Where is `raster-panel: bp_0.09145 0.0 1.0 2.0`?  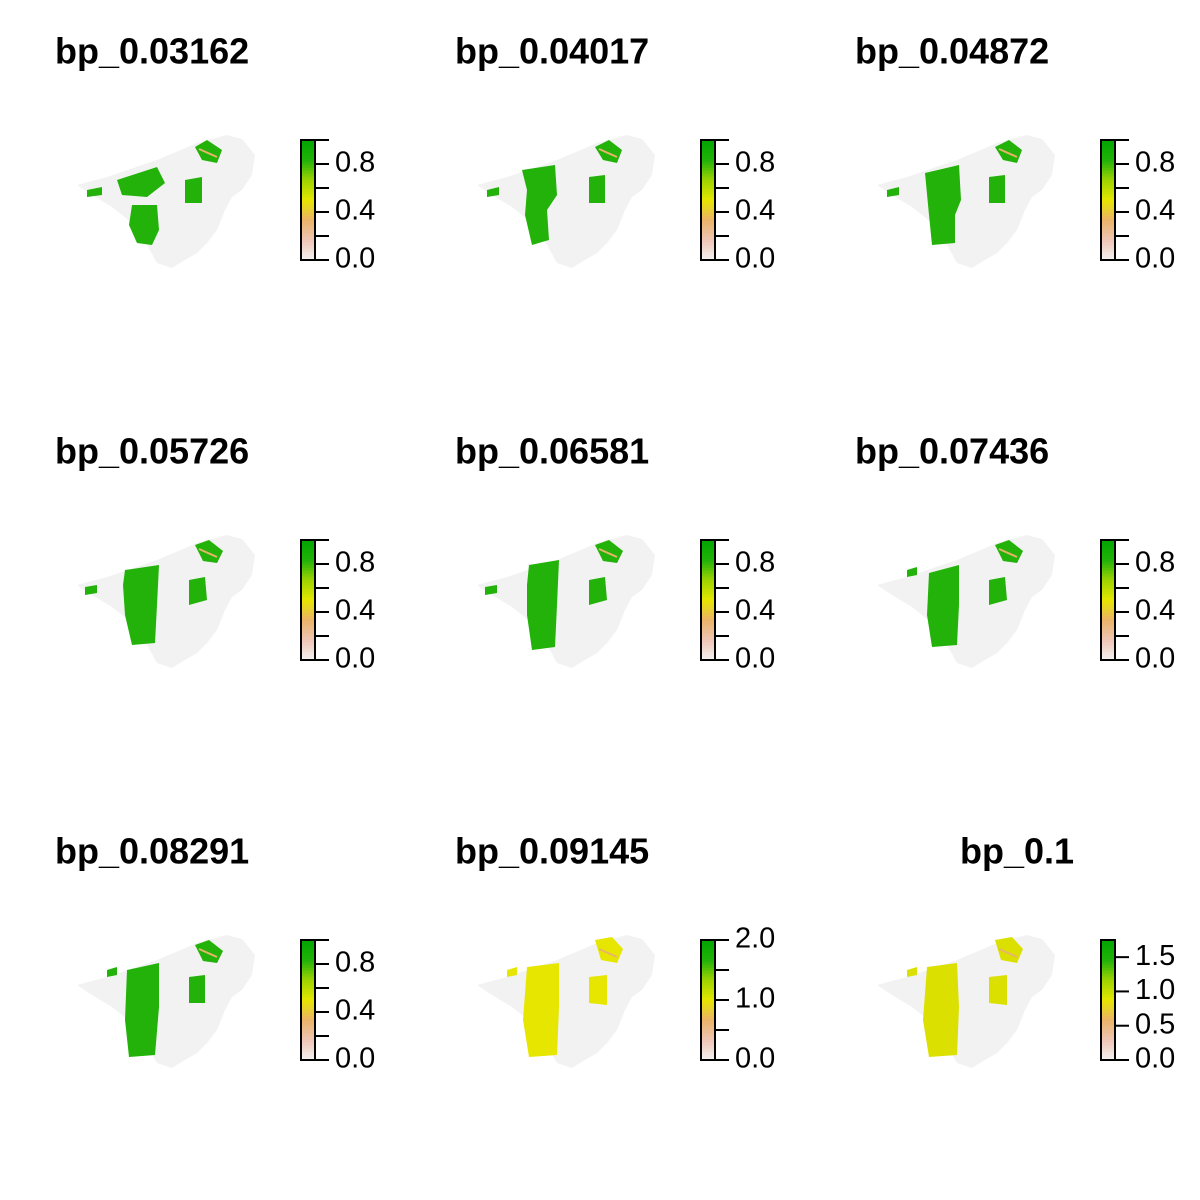
raster-panel: bp_0.09145 0.0 1.0 2.0 is located at coordinates (615, 953).